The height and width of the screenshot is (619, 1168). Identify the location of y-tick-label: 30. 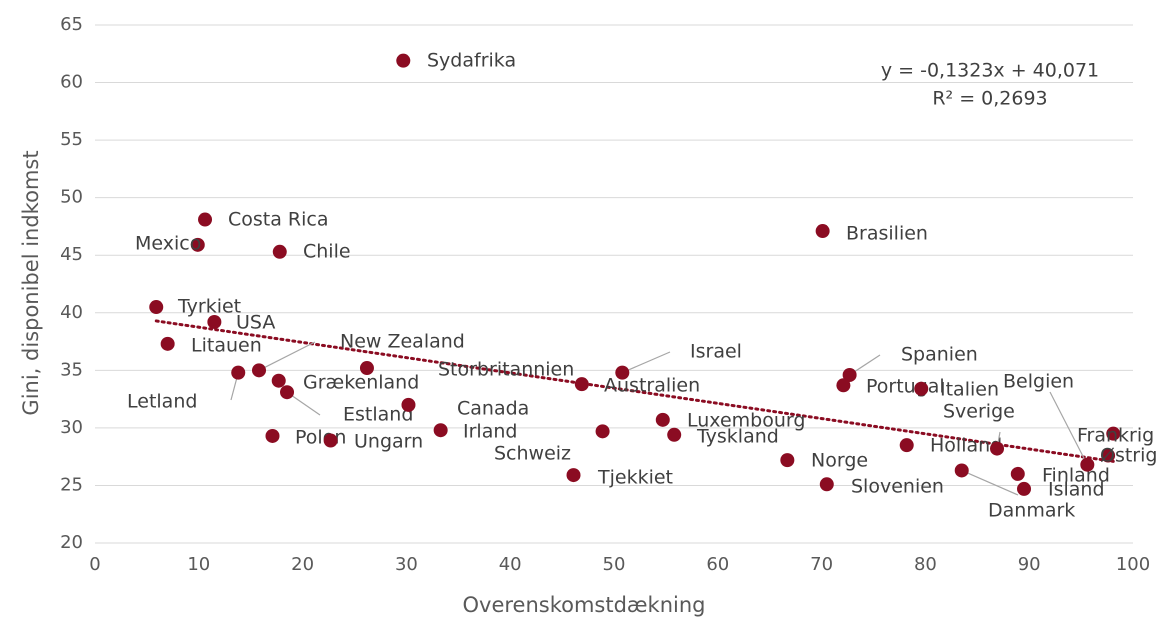
(71, 427).